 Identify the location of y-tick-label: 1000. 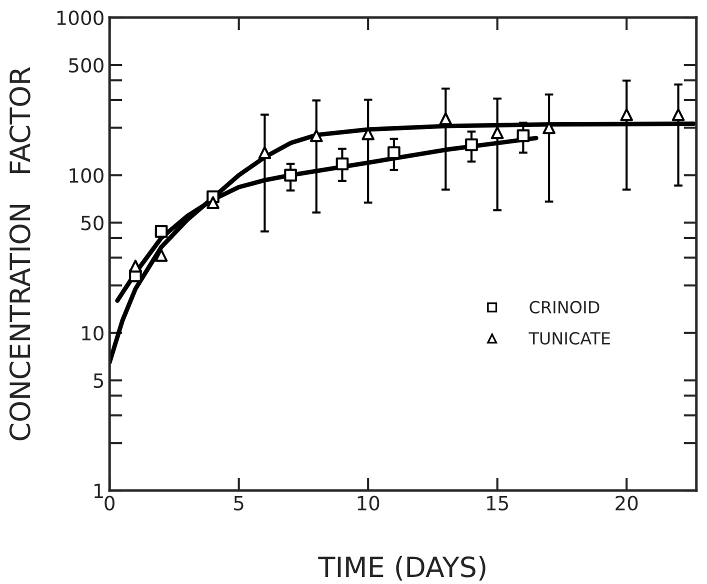
(80, 18).